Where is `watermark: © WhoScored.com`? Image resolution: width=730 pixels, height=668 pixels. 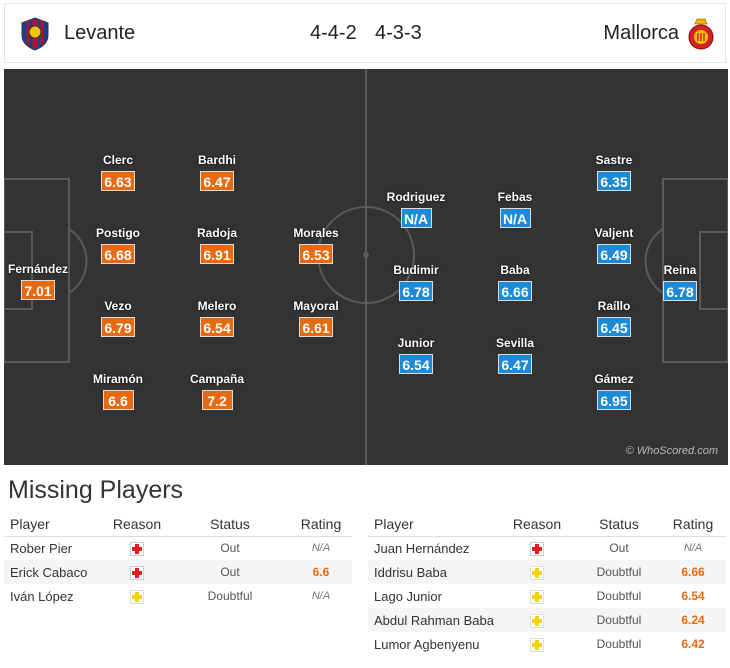
watermark: © WhoScored.com is located at coordinates (671, 451).